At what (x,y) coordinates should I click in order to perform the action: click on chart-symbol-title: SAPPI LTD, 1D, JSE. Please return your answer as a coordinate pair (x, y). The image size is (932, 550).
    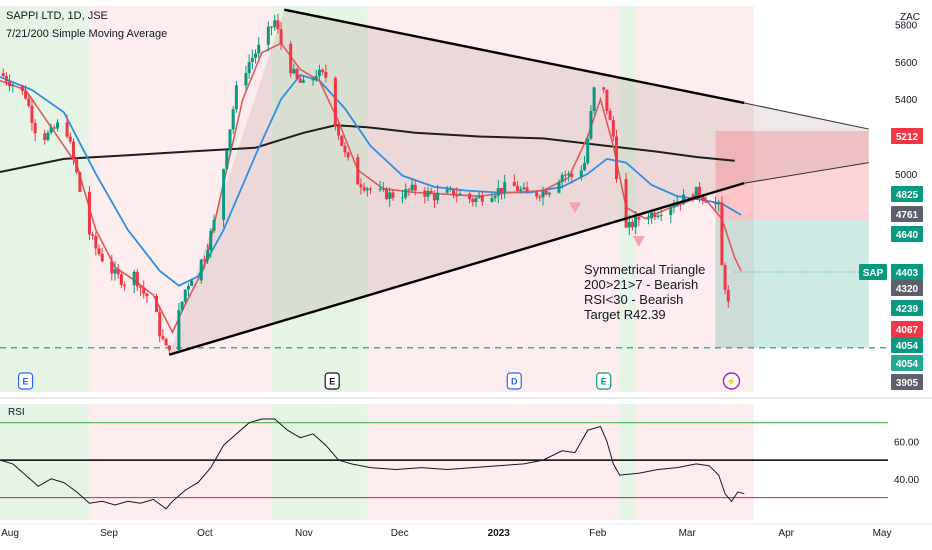
    Looking at the image, I should click on (57, 16).